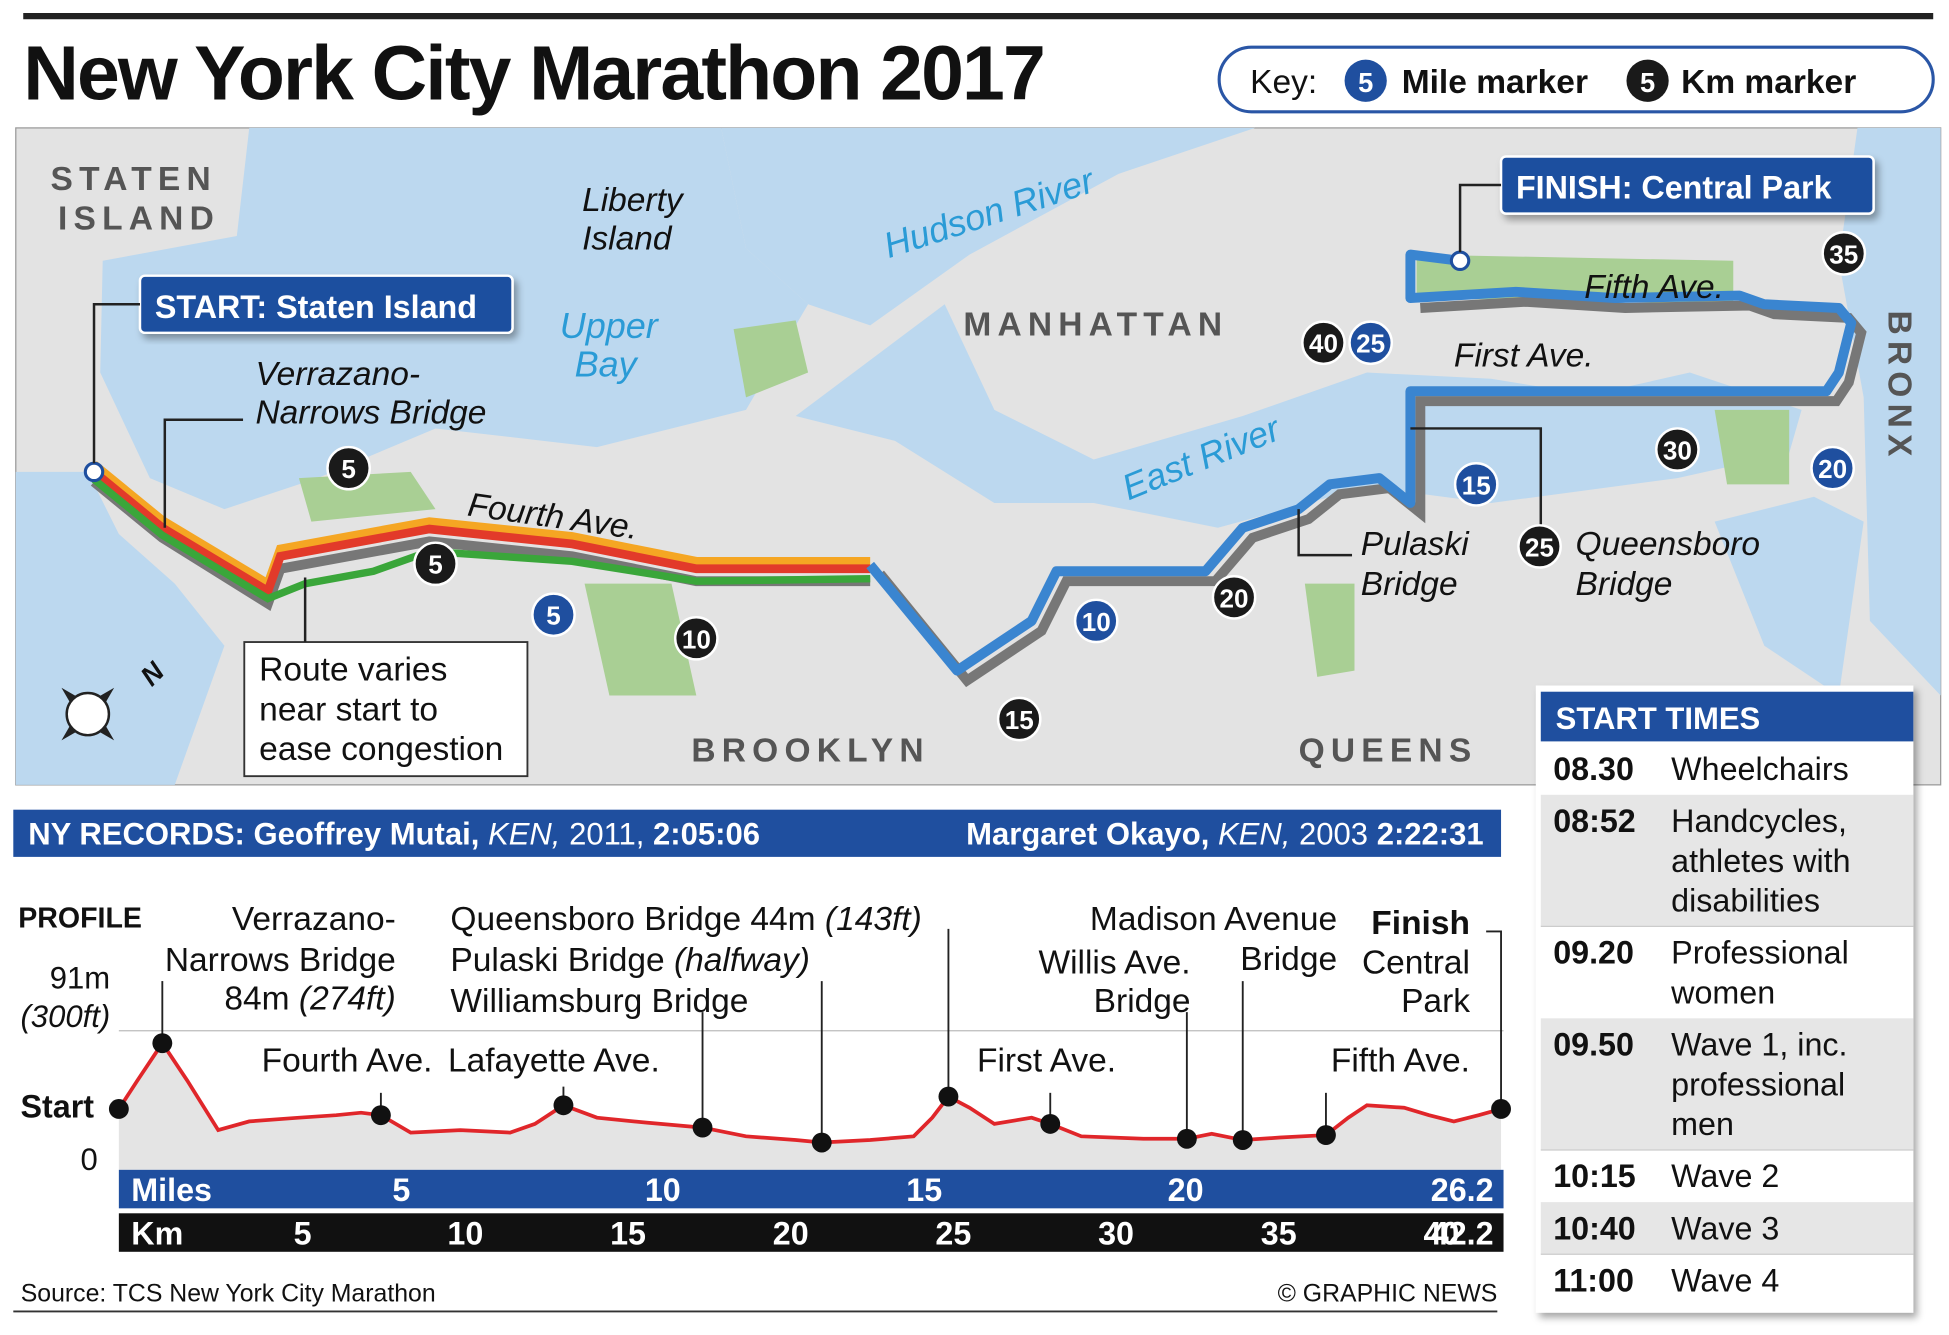 Image resolution: width=1949 pixels, height=1335 pixels. I want to click on start-group: Wheelchairs, so click(1760, 769).